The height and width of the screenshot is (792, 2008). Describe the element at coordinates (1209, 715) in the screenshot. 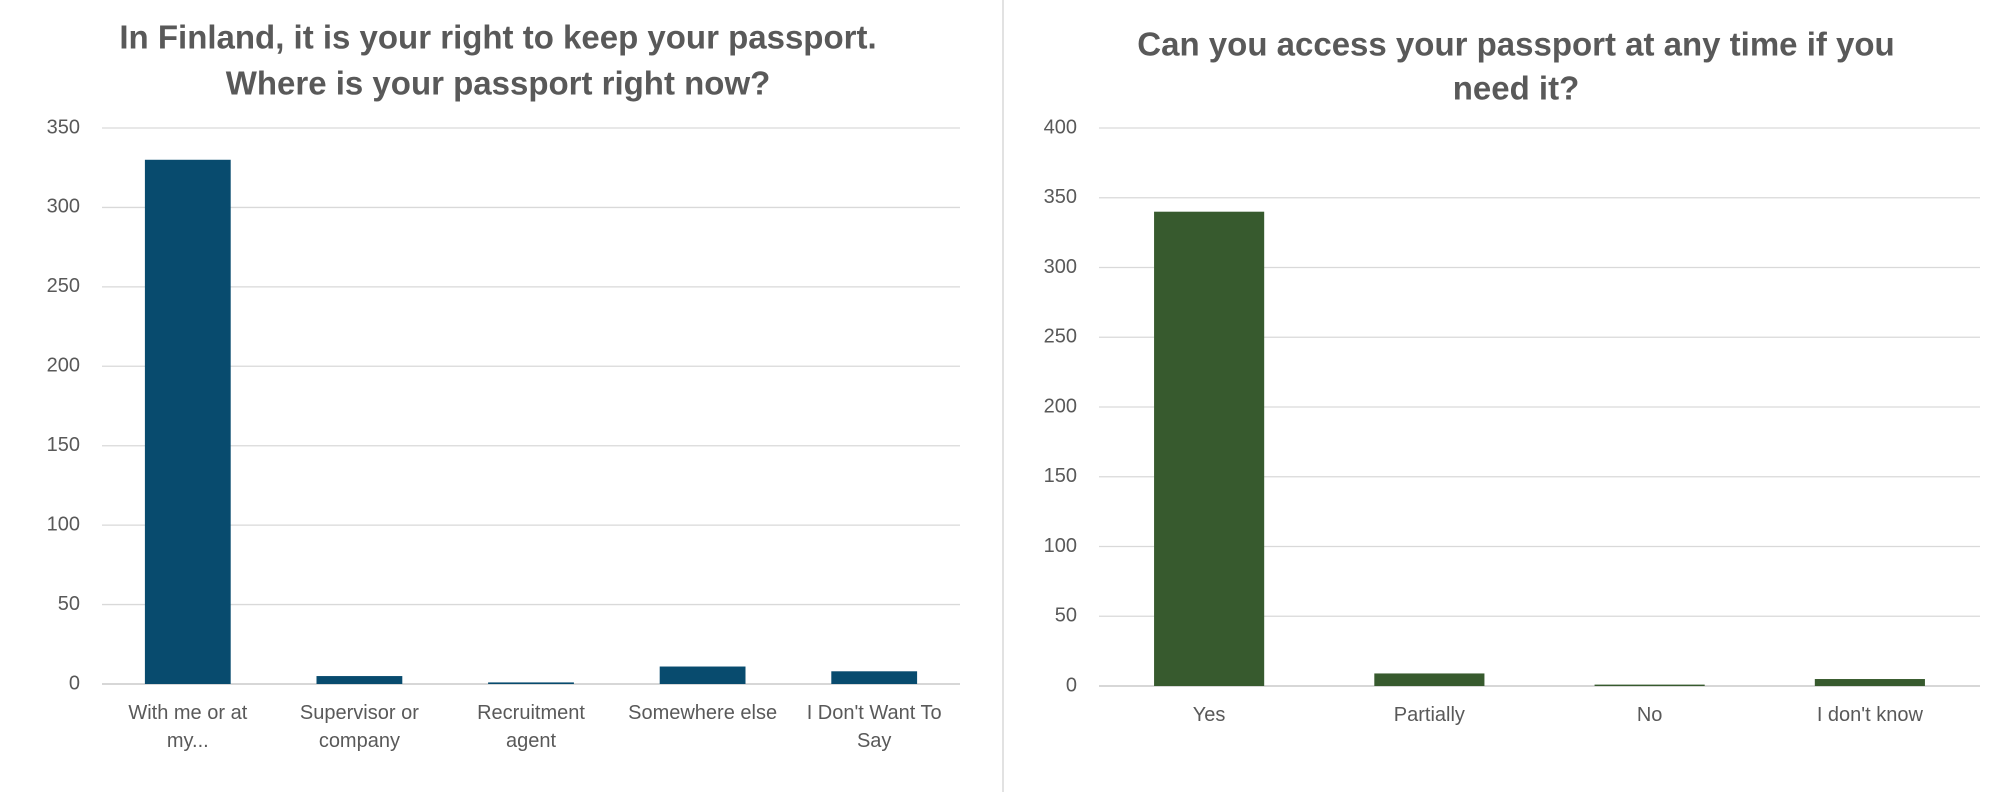

I see `x-tick-label: Yes` at that location.